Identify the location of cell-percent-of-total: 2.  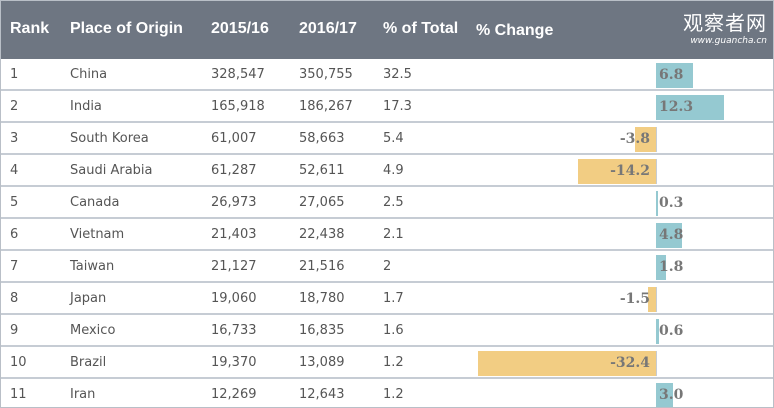
(387, 266).